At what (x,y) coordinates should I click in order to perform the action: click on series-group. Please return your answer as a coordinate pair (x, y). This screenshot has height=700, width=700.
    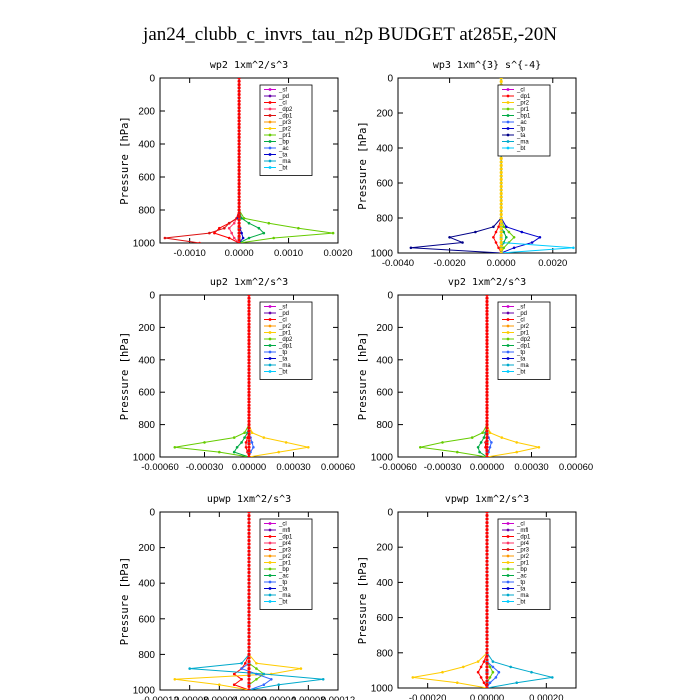
    Looking at the image, I should click on (482, 600).